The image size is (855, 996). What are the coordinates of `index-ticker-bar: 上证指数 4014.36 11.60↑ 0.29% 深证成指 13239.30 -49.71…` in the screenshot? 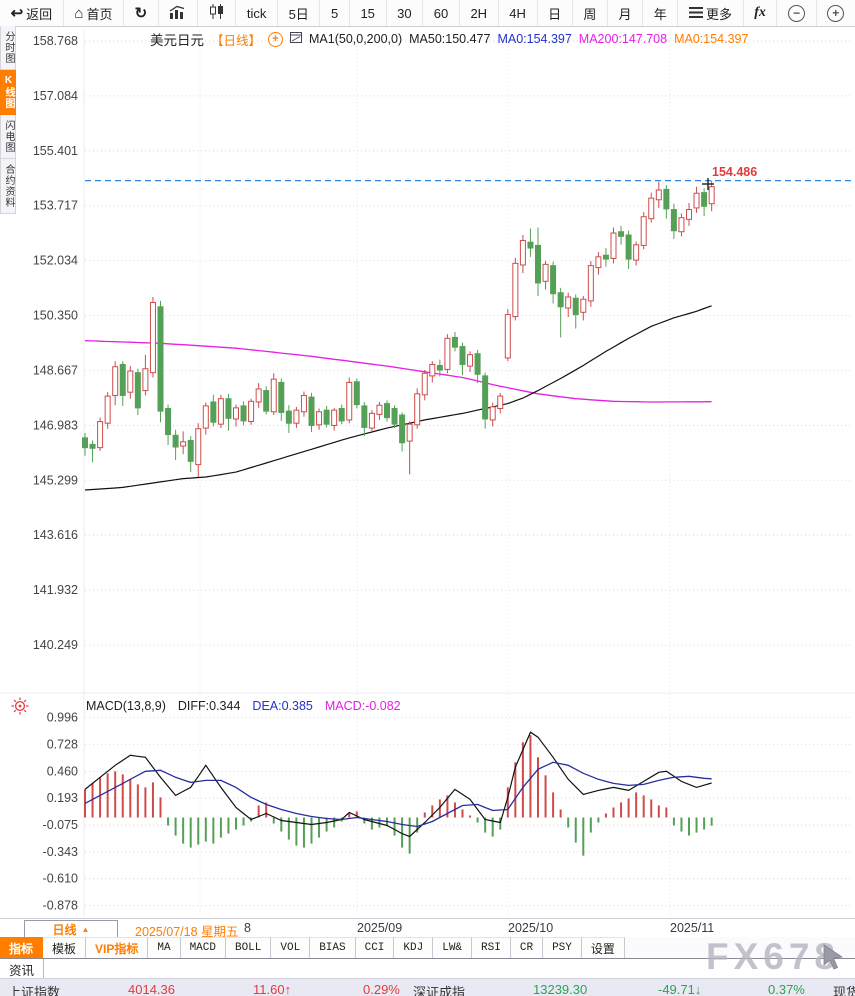 It's located at (427, 987).